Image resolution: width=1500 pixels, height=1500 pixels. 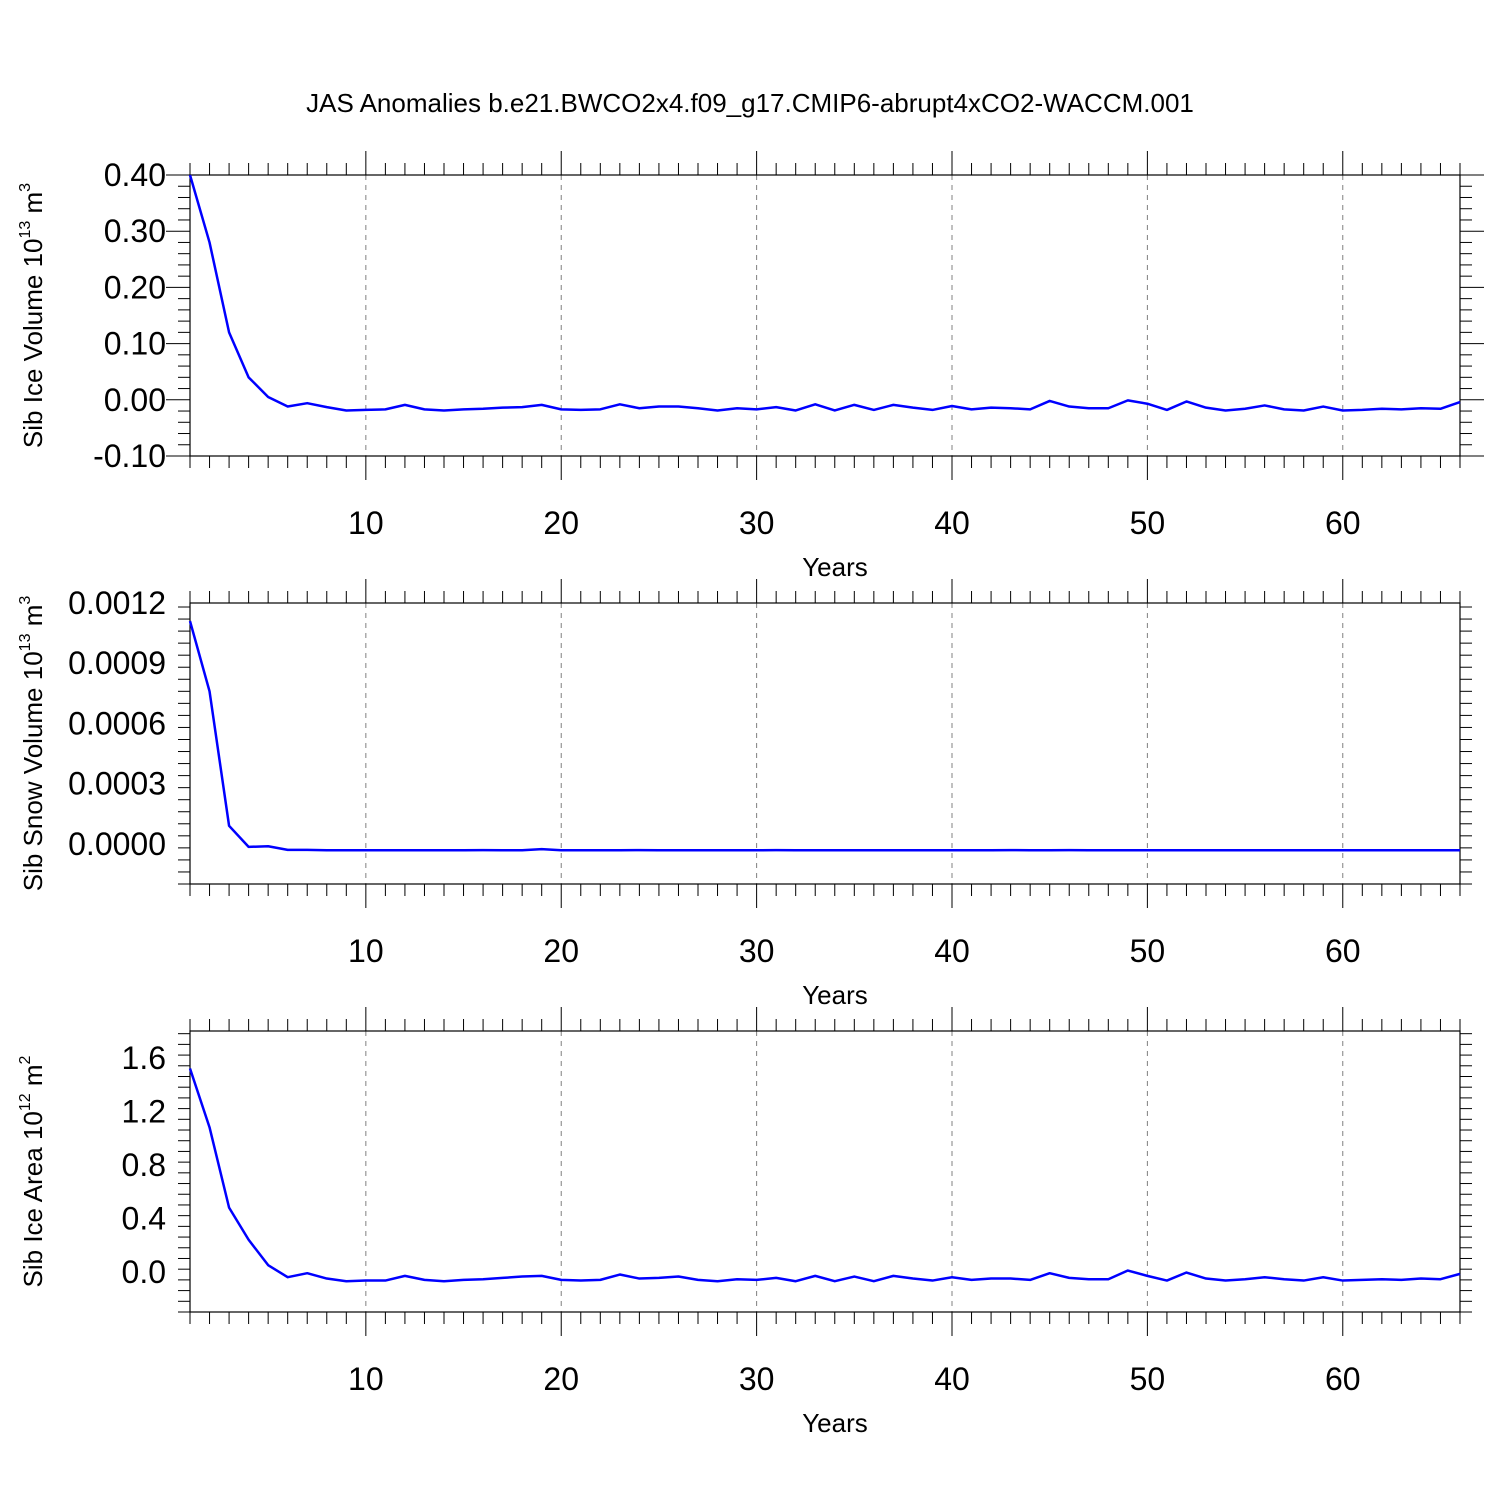 What do you see at coordinates (135, 231) in the screenshot?
I see `y-tick-label: 0.30` at bounding box center [135, 231].